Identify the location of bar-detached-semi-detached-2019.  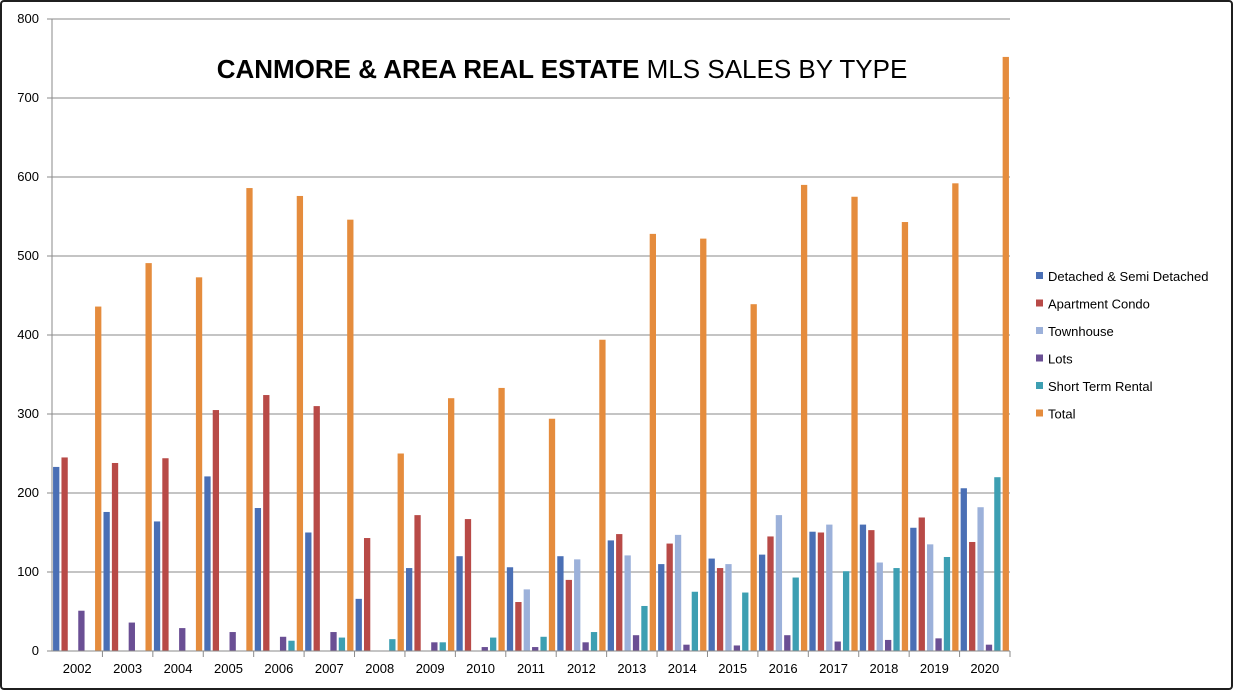
(913, 589).